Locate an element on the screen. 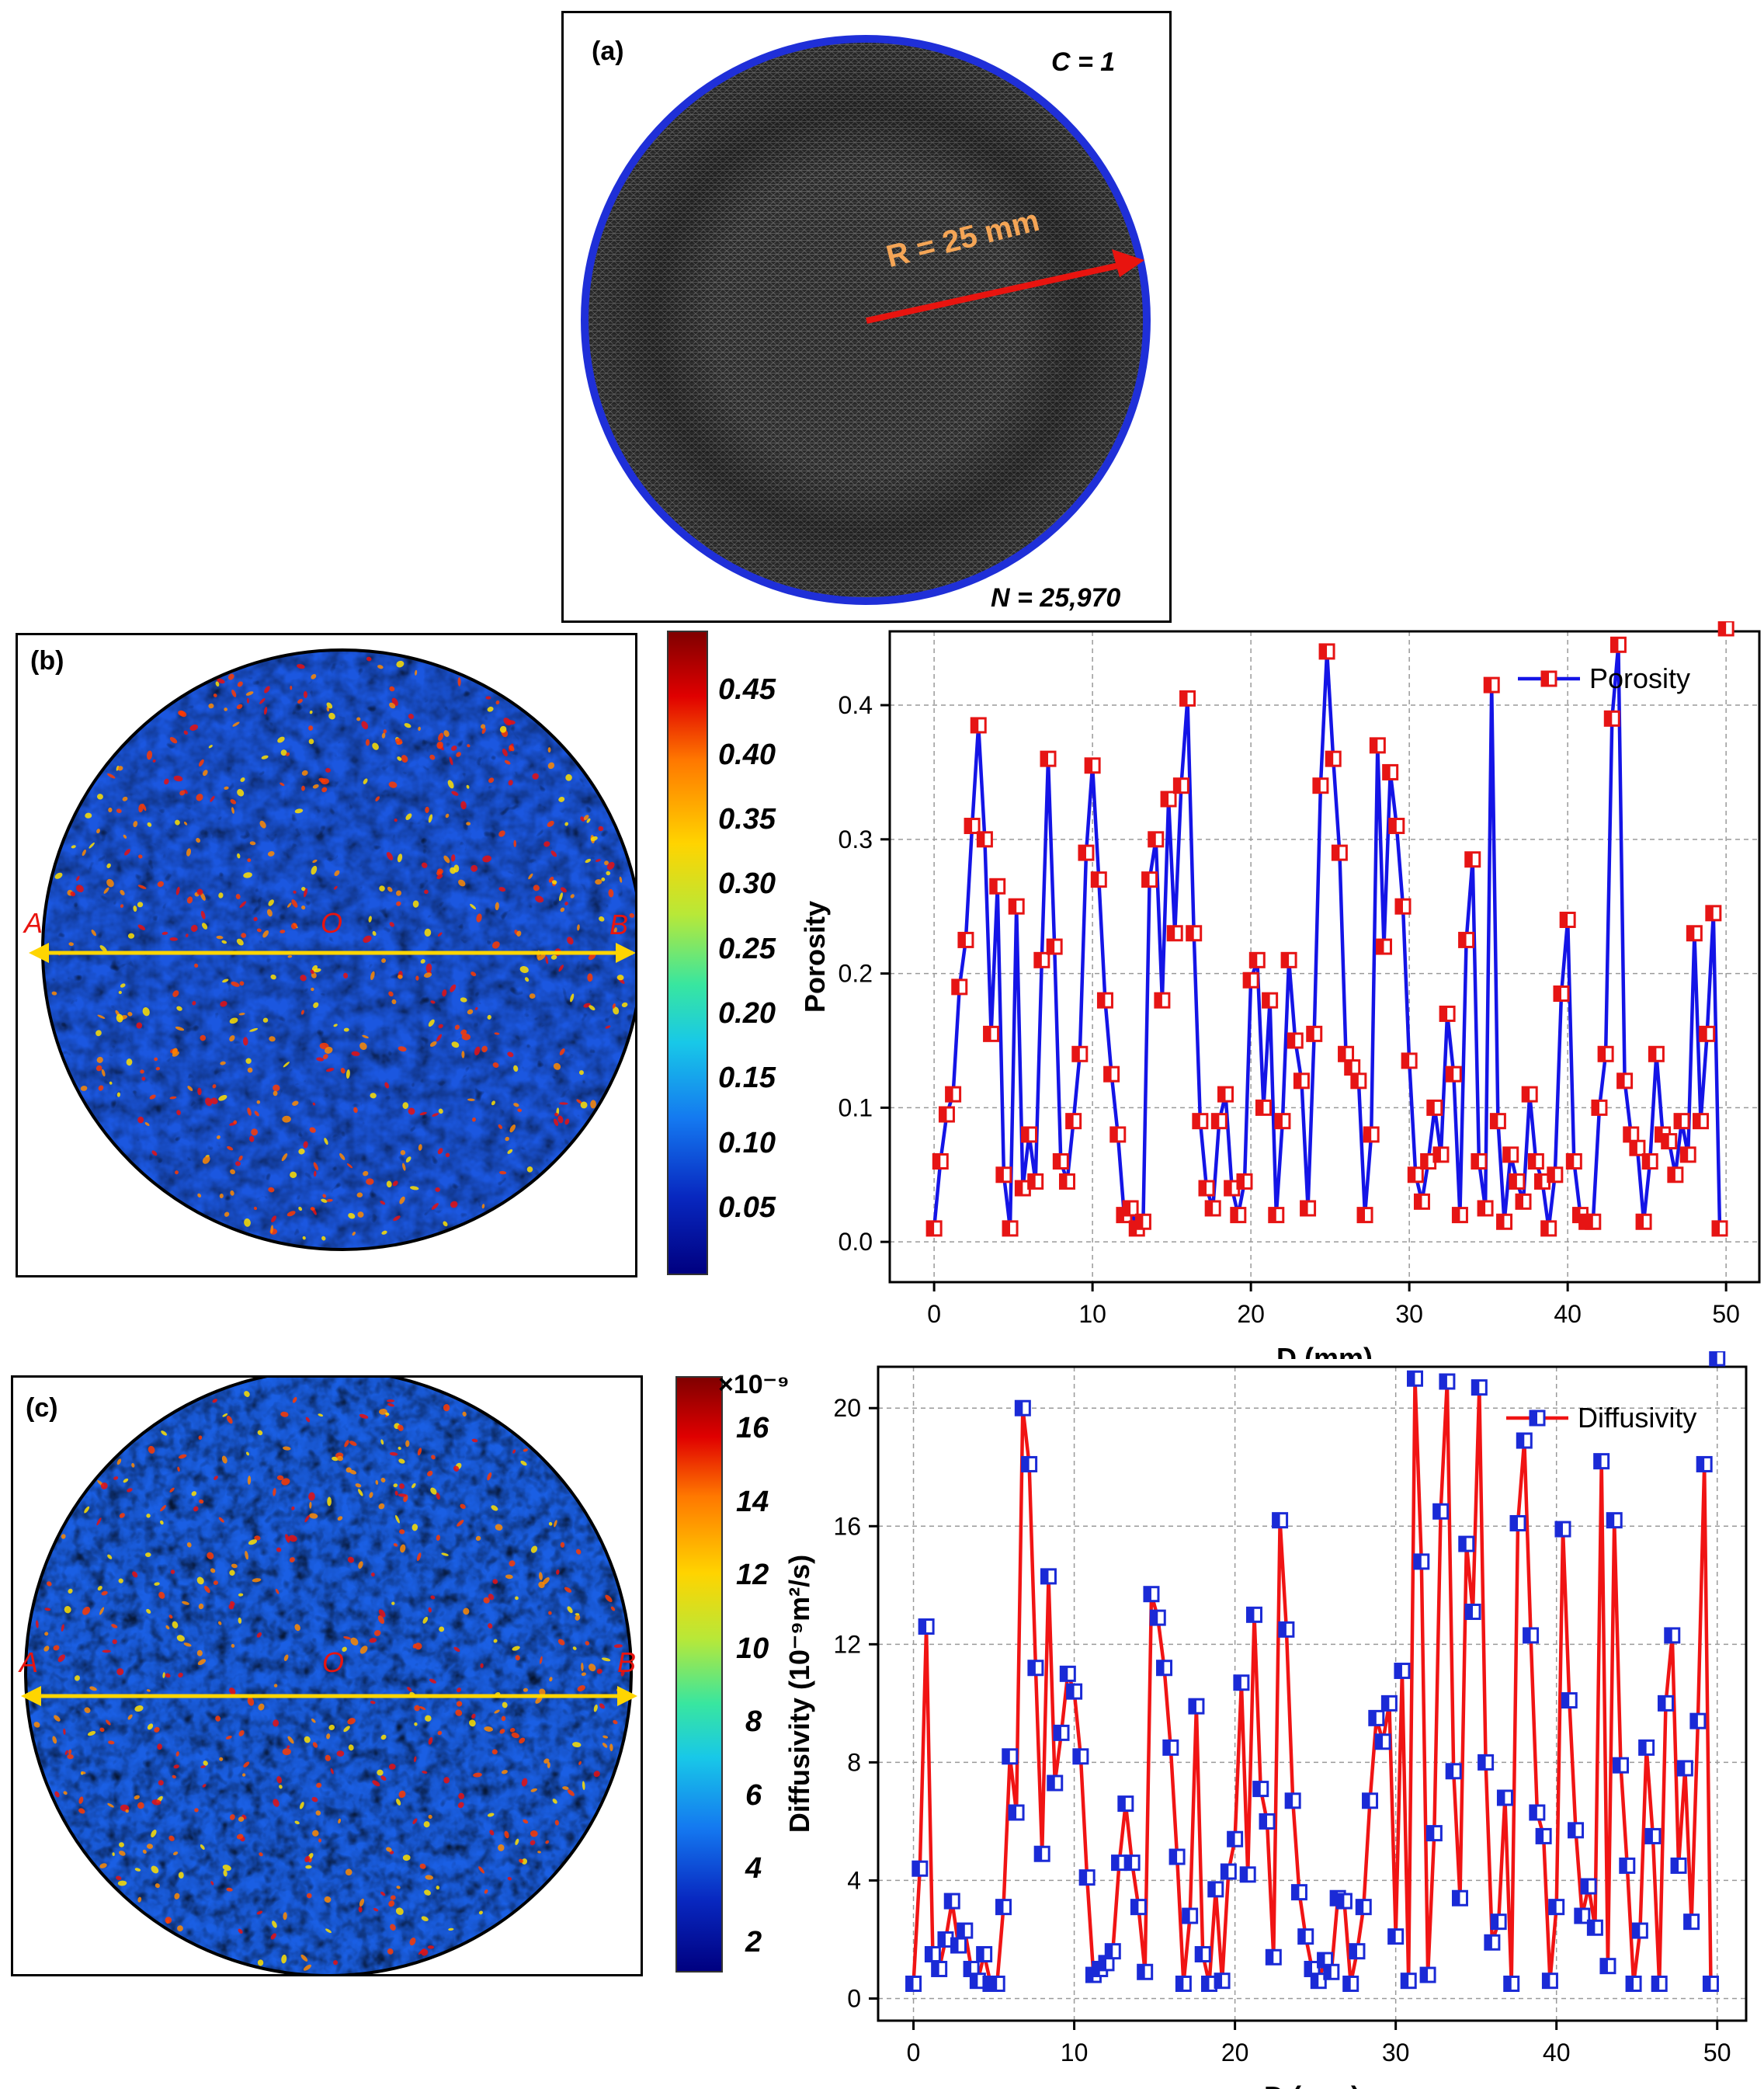 Image resolution: width=1764 pixels, height=2089 pixels. cbar-c-tick: 2 is located at coordinates (753, 1942).